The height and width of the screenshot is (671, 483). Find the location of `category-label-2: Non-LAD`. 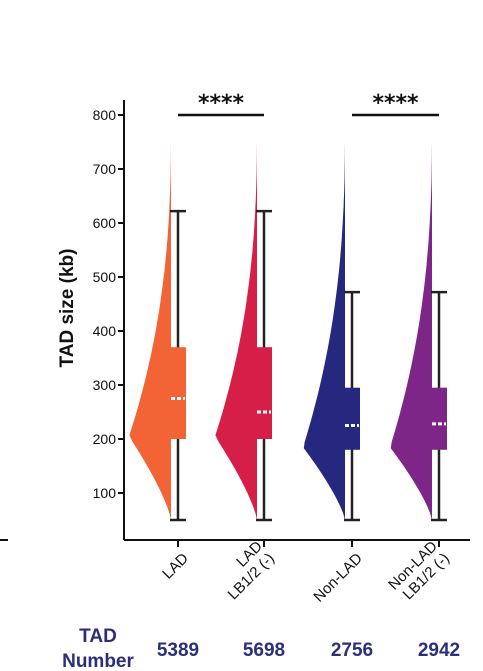

category-label-2: Non-LAD is located at coordinates (338, 578).